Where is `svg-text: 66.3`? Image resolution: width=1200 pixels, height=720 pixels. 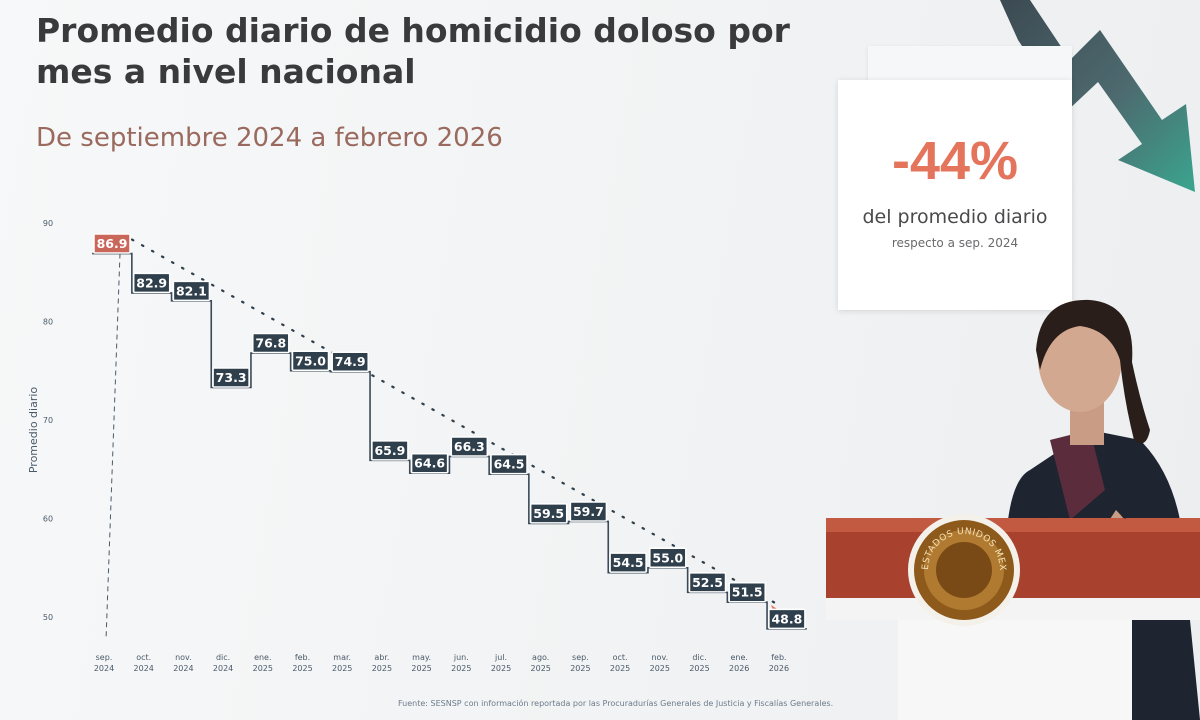 svg-text: 66.3 is located at coordinates (469, 446).